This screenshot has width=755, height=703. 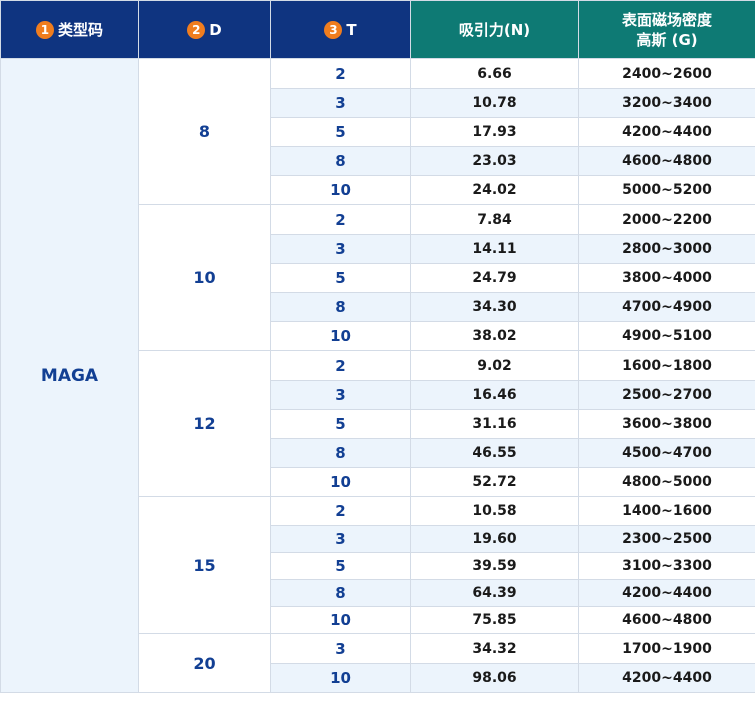 I want to click on table-row: 5 31.16 3600~3800, so click(x=378, y=424).